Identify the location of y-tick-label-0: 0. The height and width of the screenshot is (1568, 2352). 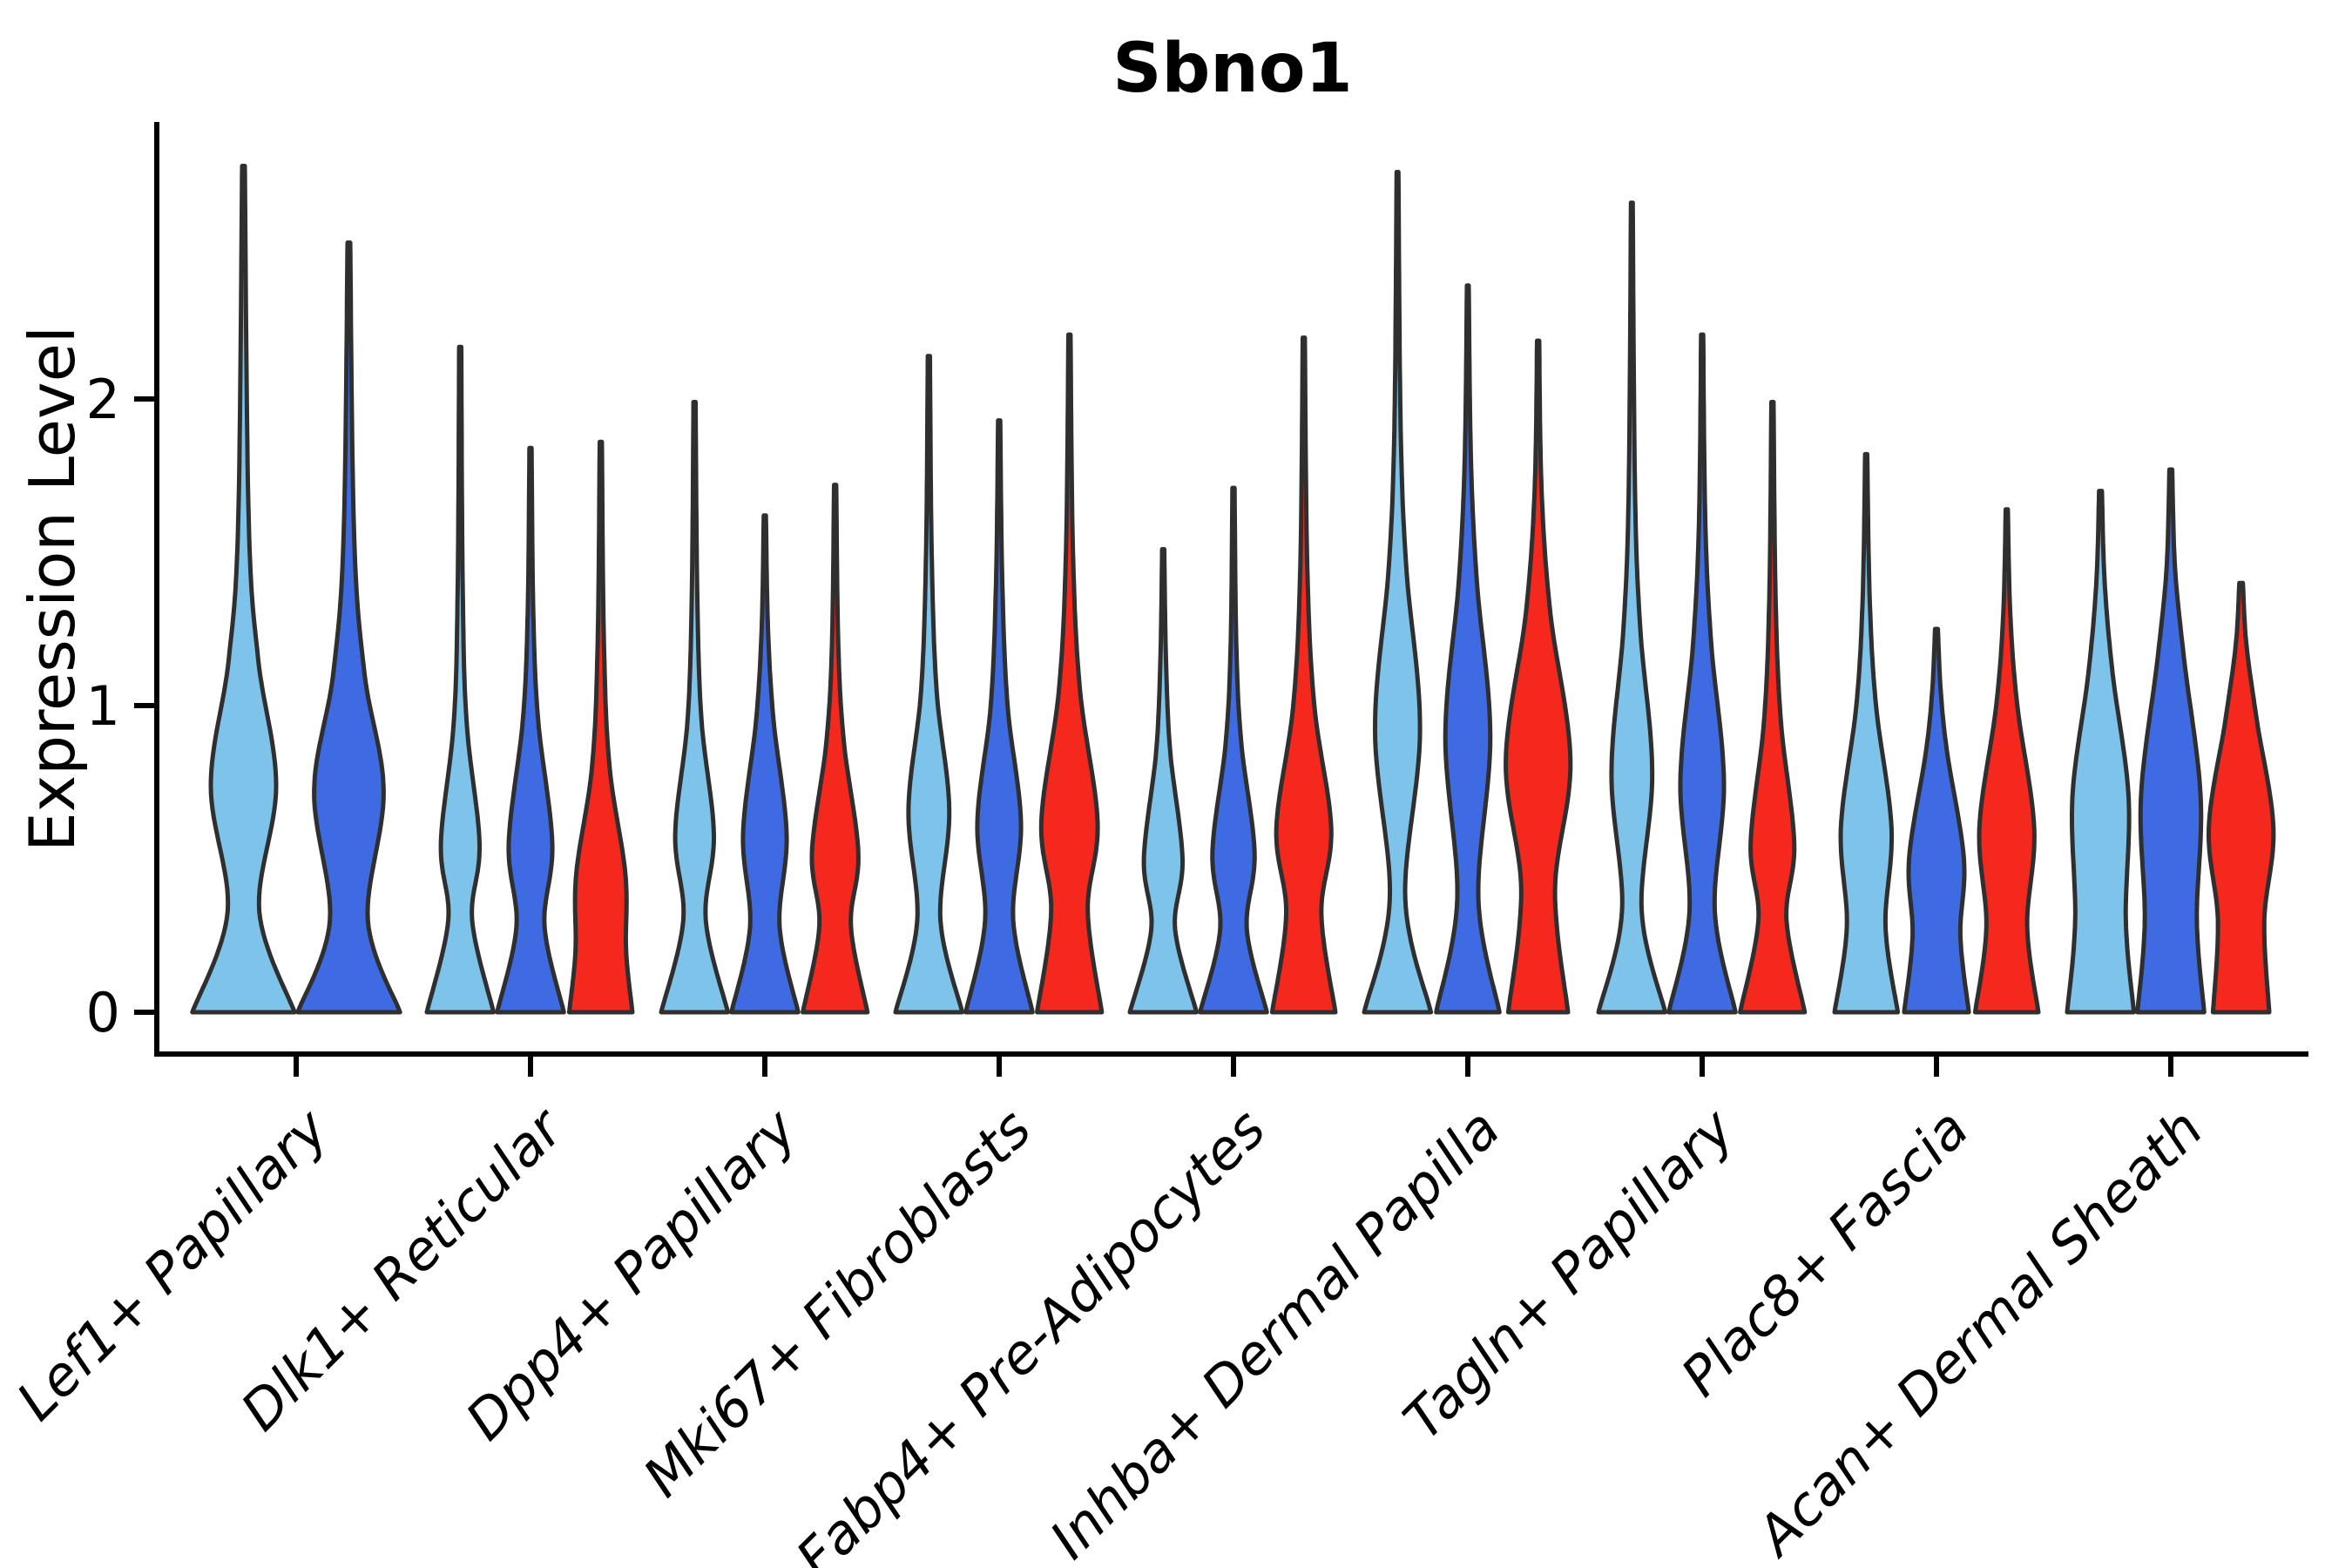
(103, 1013).